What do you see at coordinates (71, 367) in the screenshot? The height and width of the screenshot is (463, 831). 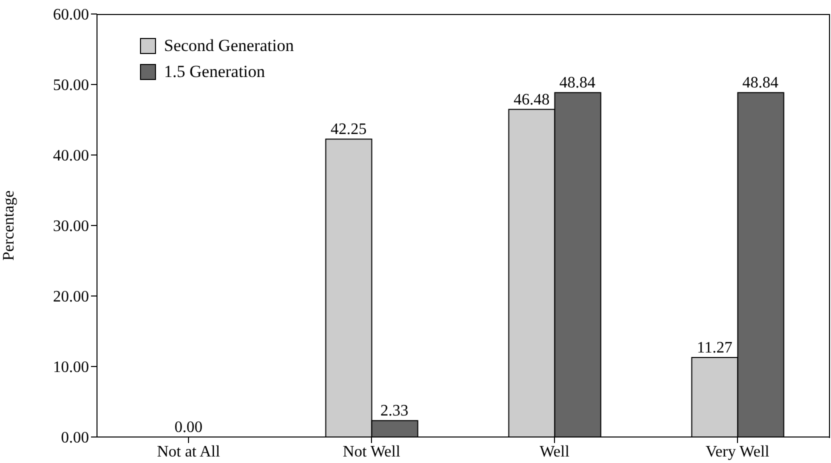 I see `y-tick-label: 10.00` at bounding box center [71, 367].